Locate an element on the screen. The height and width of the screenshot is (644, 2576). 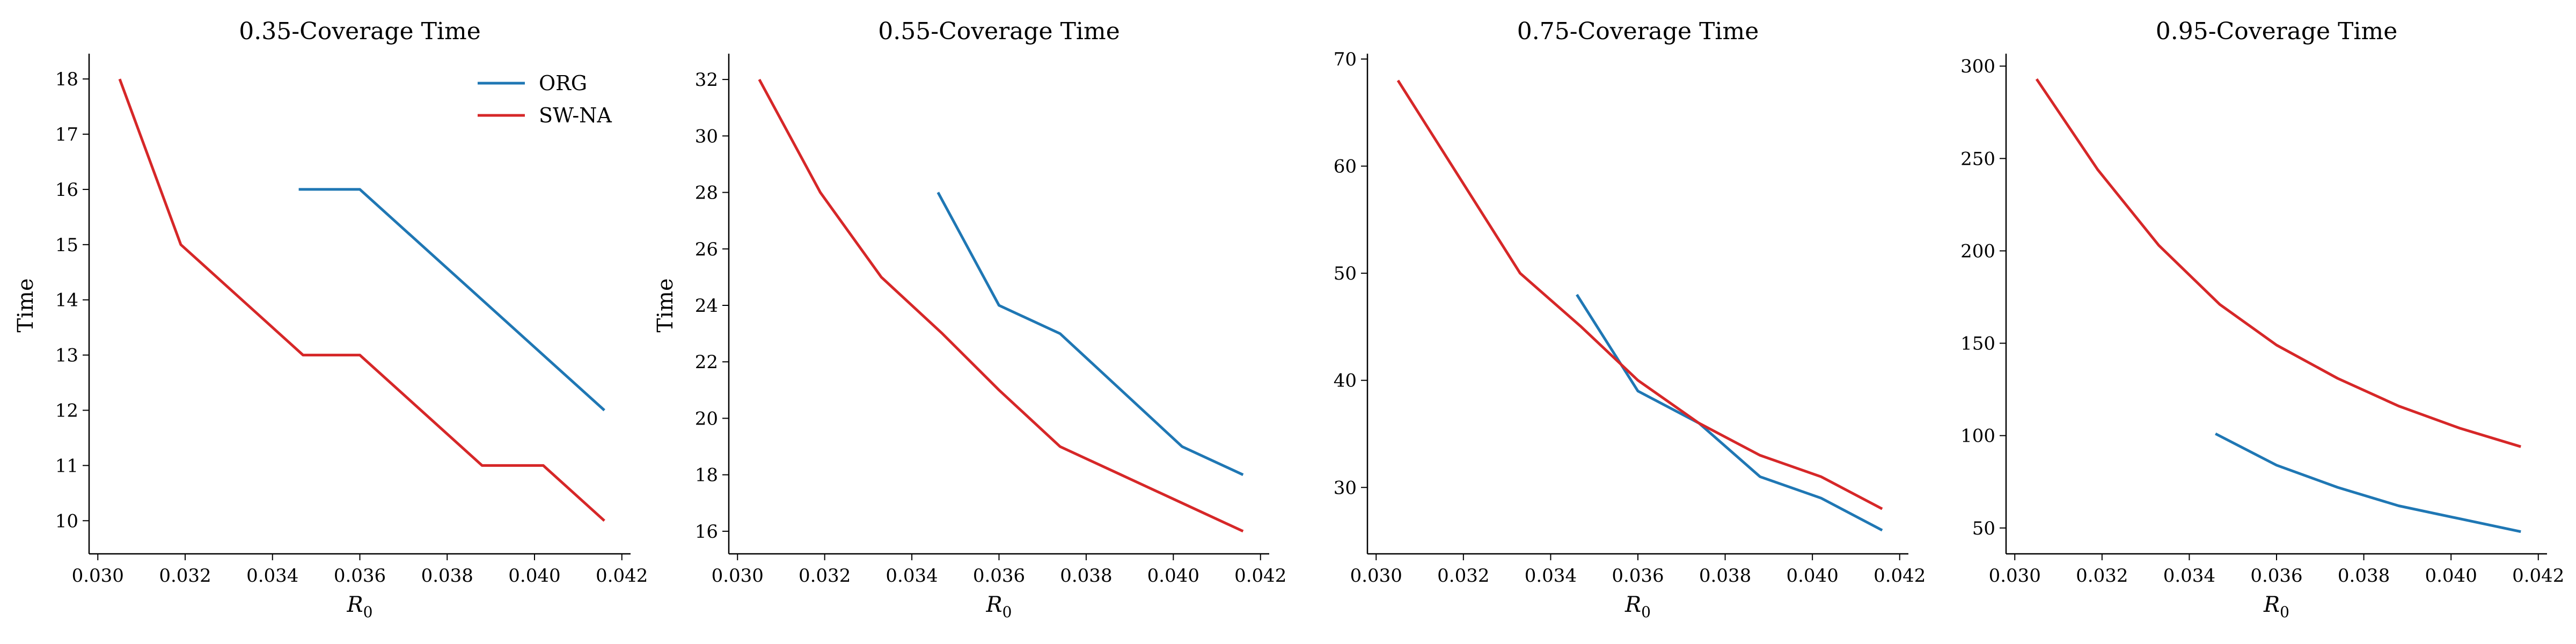
y-tick-label: 70 is located at coordinates (1345, 59).